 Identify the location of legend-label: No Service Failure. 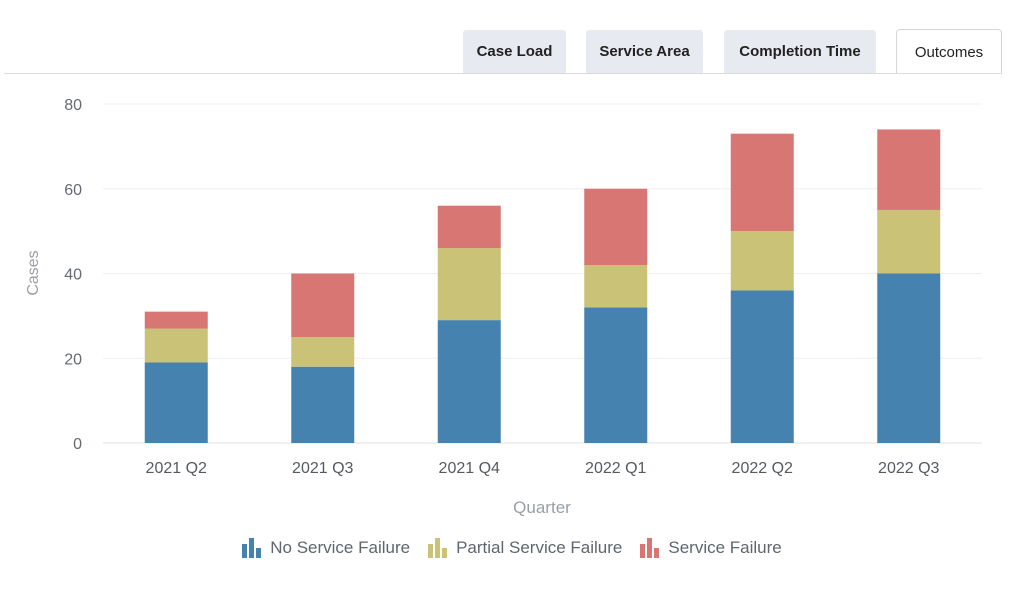
(340, 547).